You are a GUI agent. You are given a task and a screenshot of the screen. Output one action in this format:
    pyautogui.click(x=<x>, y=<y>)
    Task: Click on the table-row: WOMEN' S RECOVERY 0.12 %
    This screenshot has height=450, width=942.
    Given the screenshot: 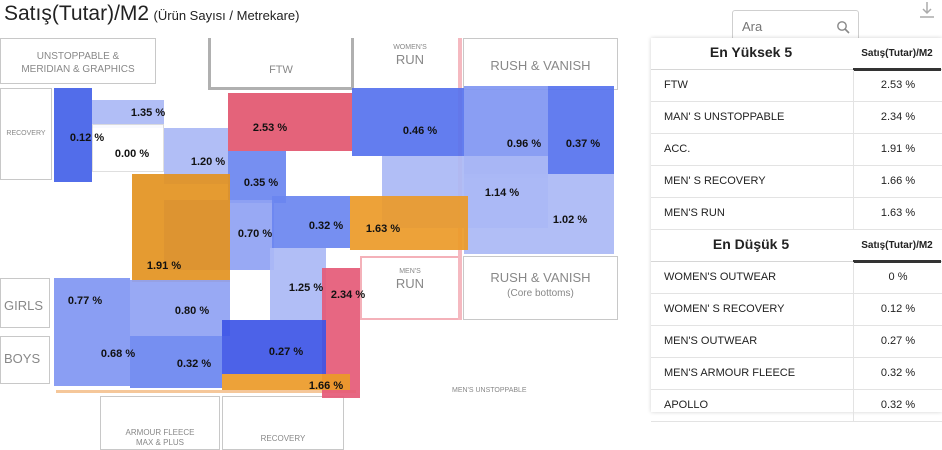 What is the action you would take?
    pyautogui.click(x=796, y=310)
    